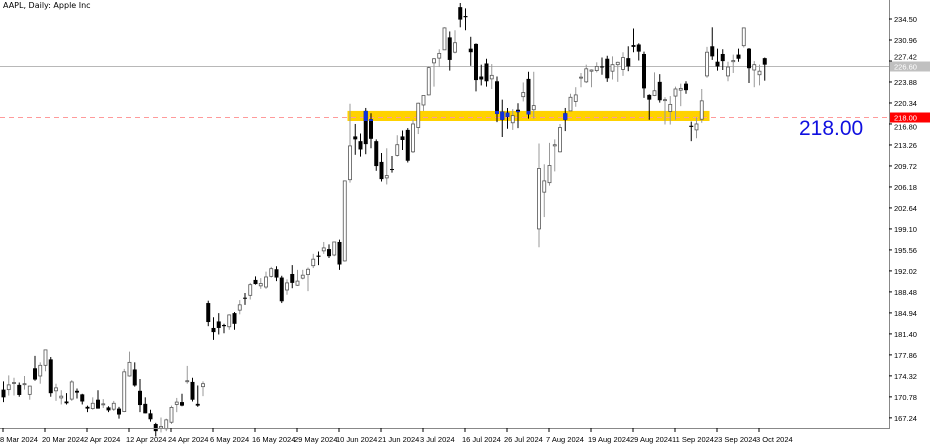 The height and width of the screenshot is (448, 936). I want to click on time-tick-label: 24 Apr 2024, so click(188, 439).